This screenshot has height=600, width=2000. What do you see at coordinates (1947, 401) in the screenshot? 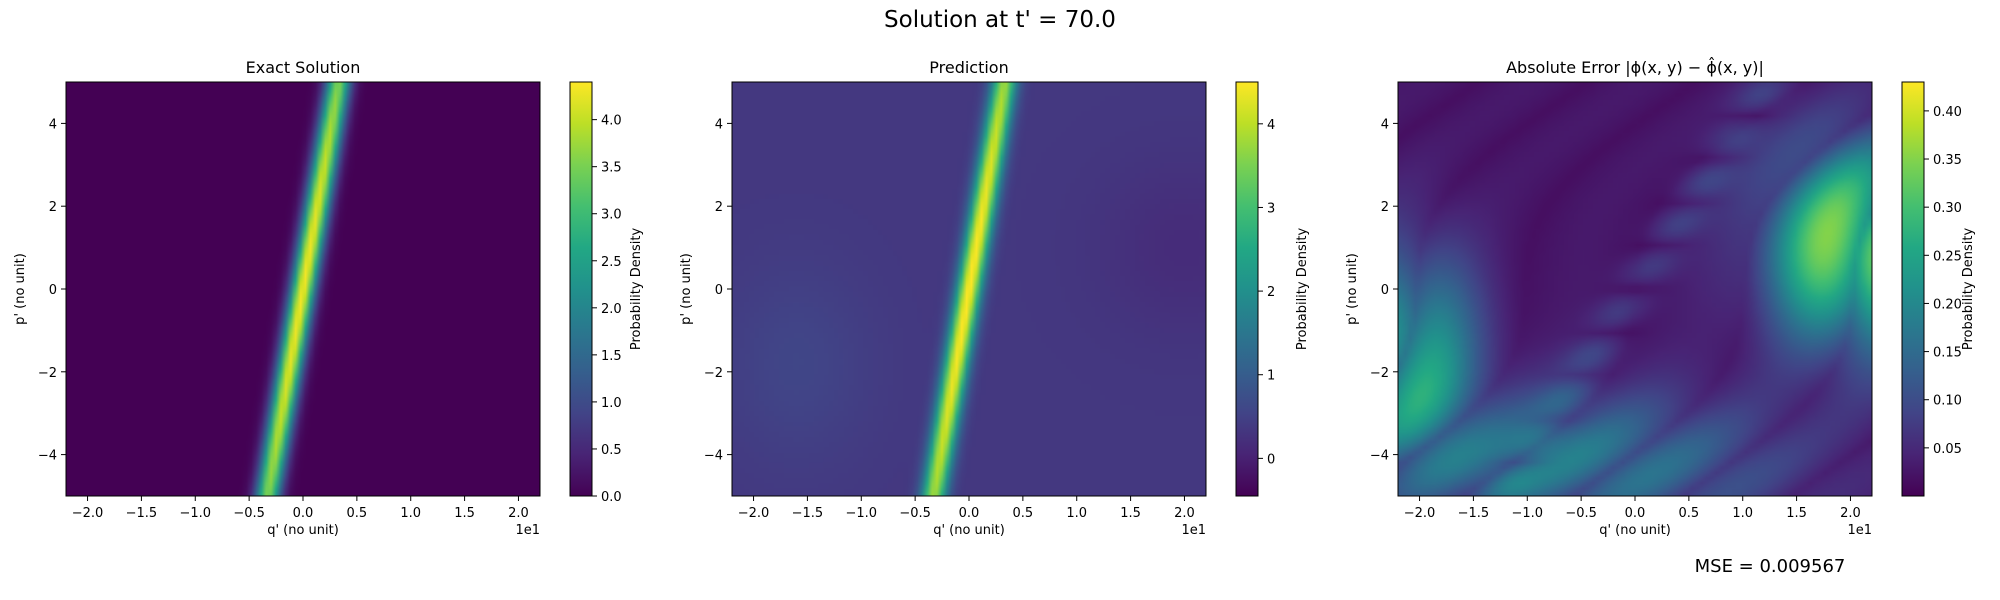
I see `colorbar-tick-label: 0.10` at bounding box center [1947, 401].